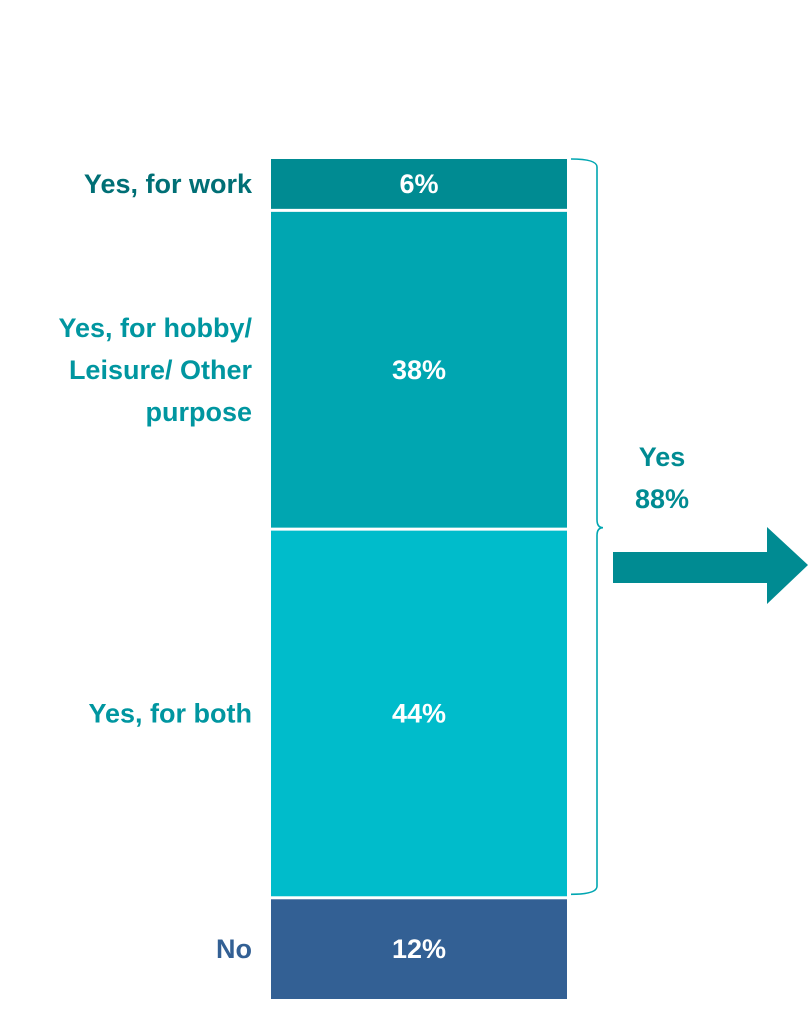 This screenshot has height=1009, width=808. I want to click on arrow-icon, so click(710, 565).